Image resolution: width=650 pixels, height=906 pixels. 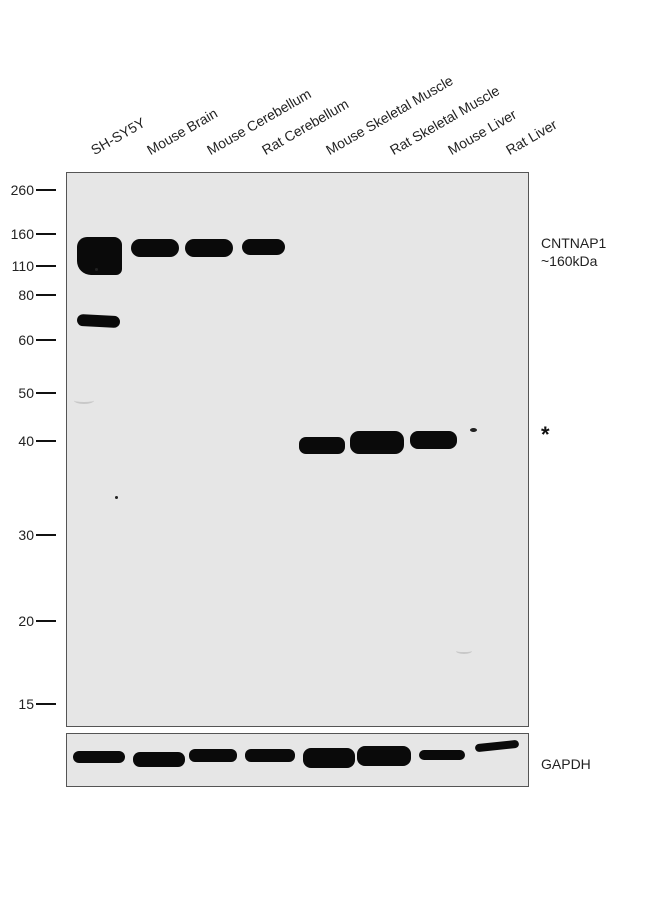 I want to click on gapdh-blot-panel, so click(x=297, y=760).